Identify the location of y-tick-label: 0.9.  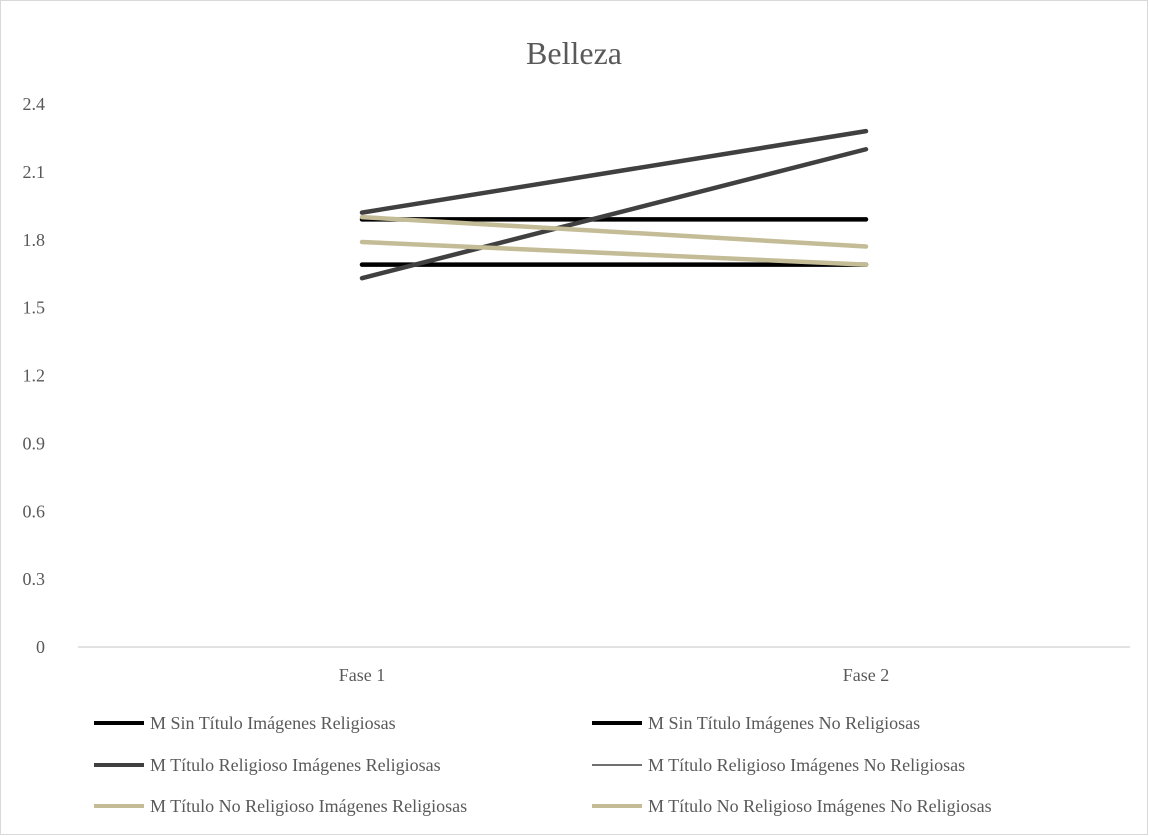
(34, 443).